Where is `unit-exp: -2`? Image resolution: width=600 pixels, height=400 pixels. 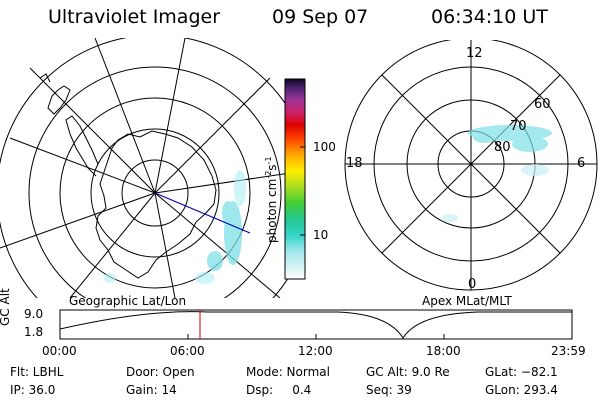
unit-exp: -2 is located at coordinates (268, 174).